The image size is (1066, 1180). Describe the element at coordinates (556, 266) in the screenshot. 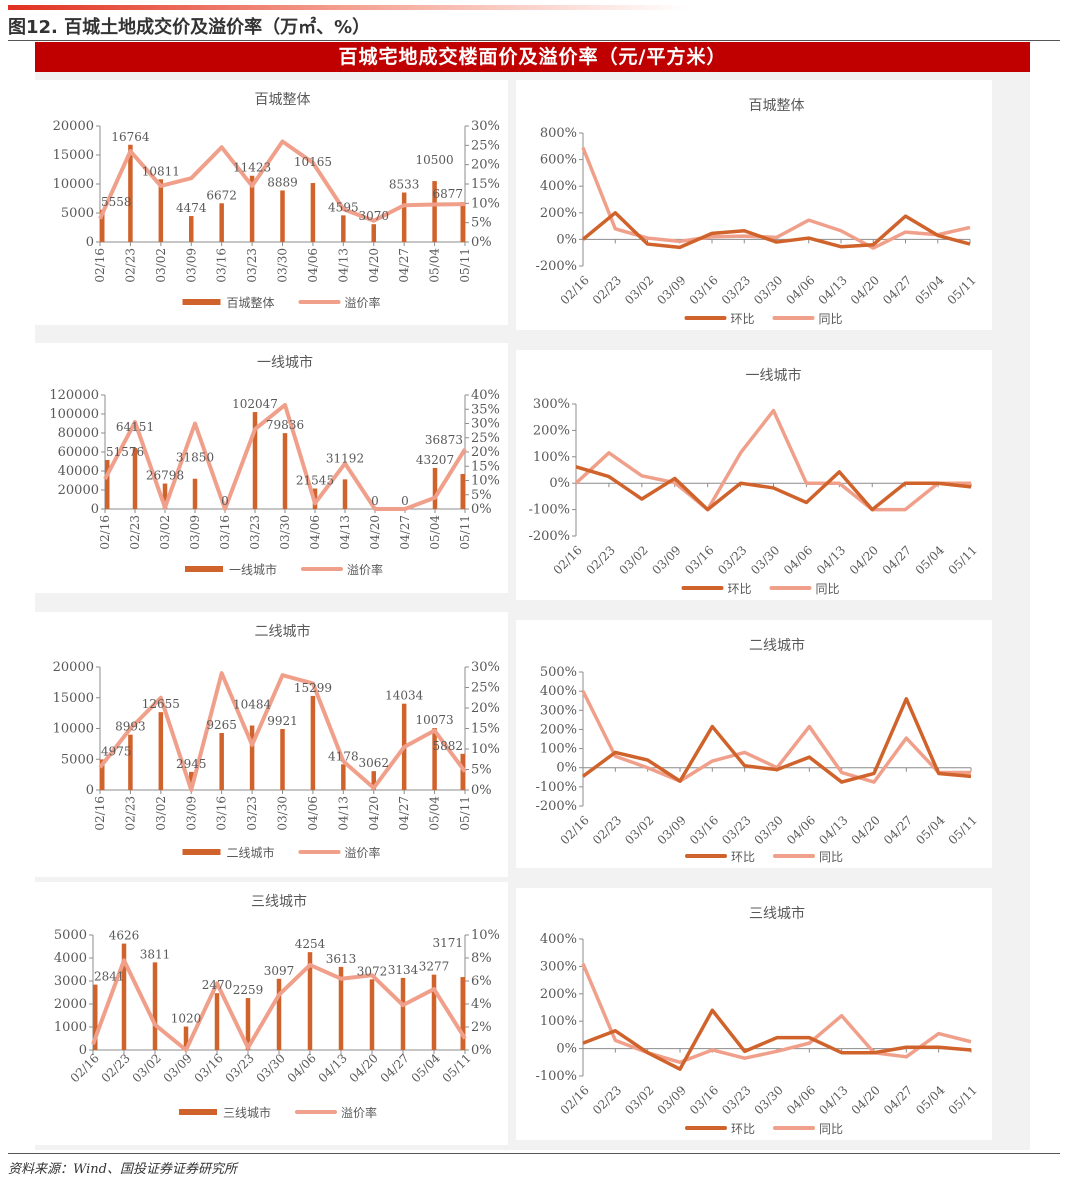

I see `y-tick-label: -200%` at that location.